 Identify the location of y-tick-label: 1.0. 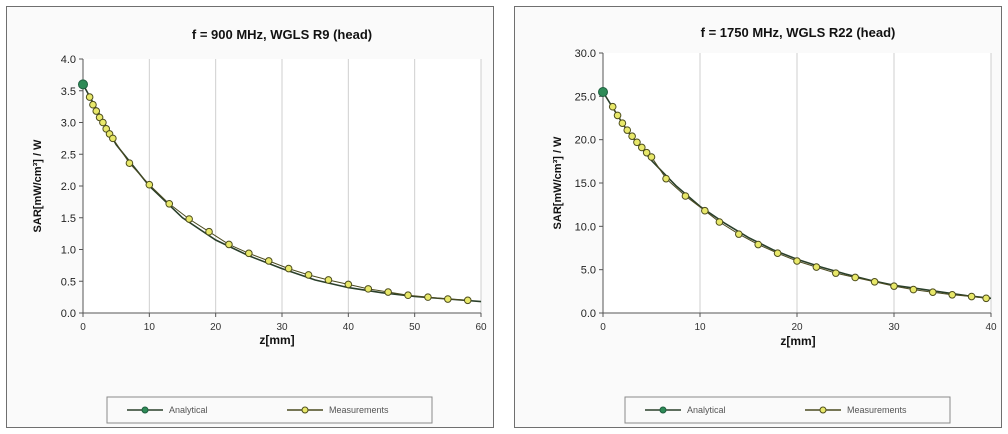
(68, 251).